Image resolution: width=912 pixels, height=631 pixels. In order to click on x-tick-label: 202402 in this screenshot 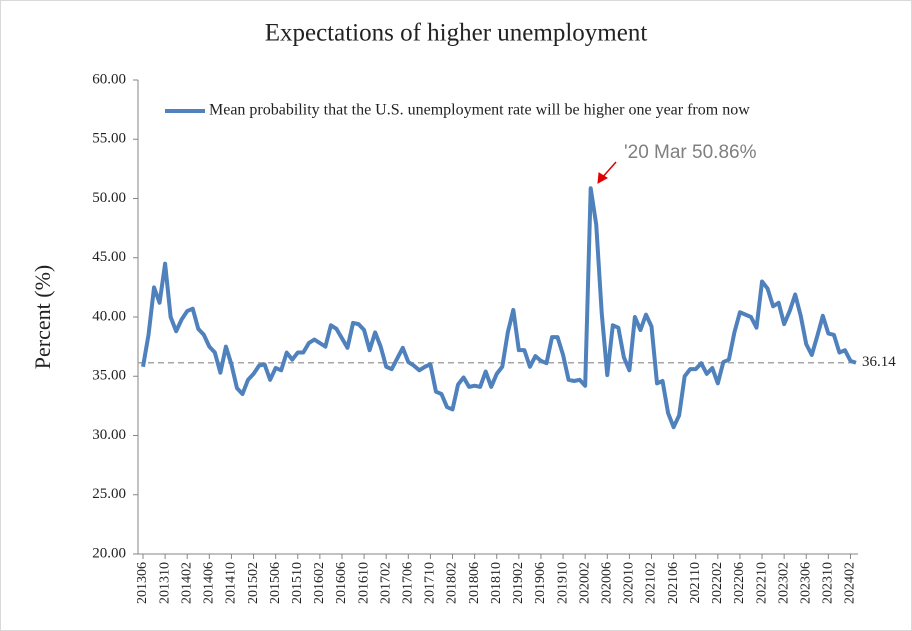, I will do `click(850, 583)`.